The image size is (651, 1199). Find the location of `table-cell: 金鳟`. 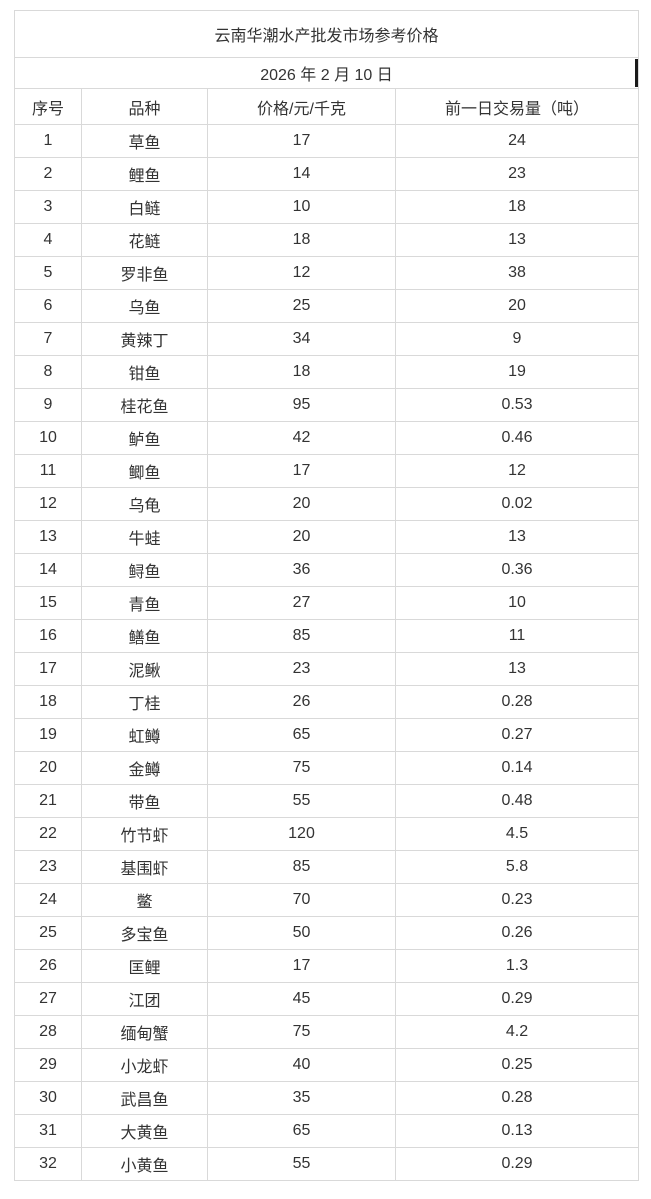

table-cell: 金鳟 is located at coordinates (144, 768).